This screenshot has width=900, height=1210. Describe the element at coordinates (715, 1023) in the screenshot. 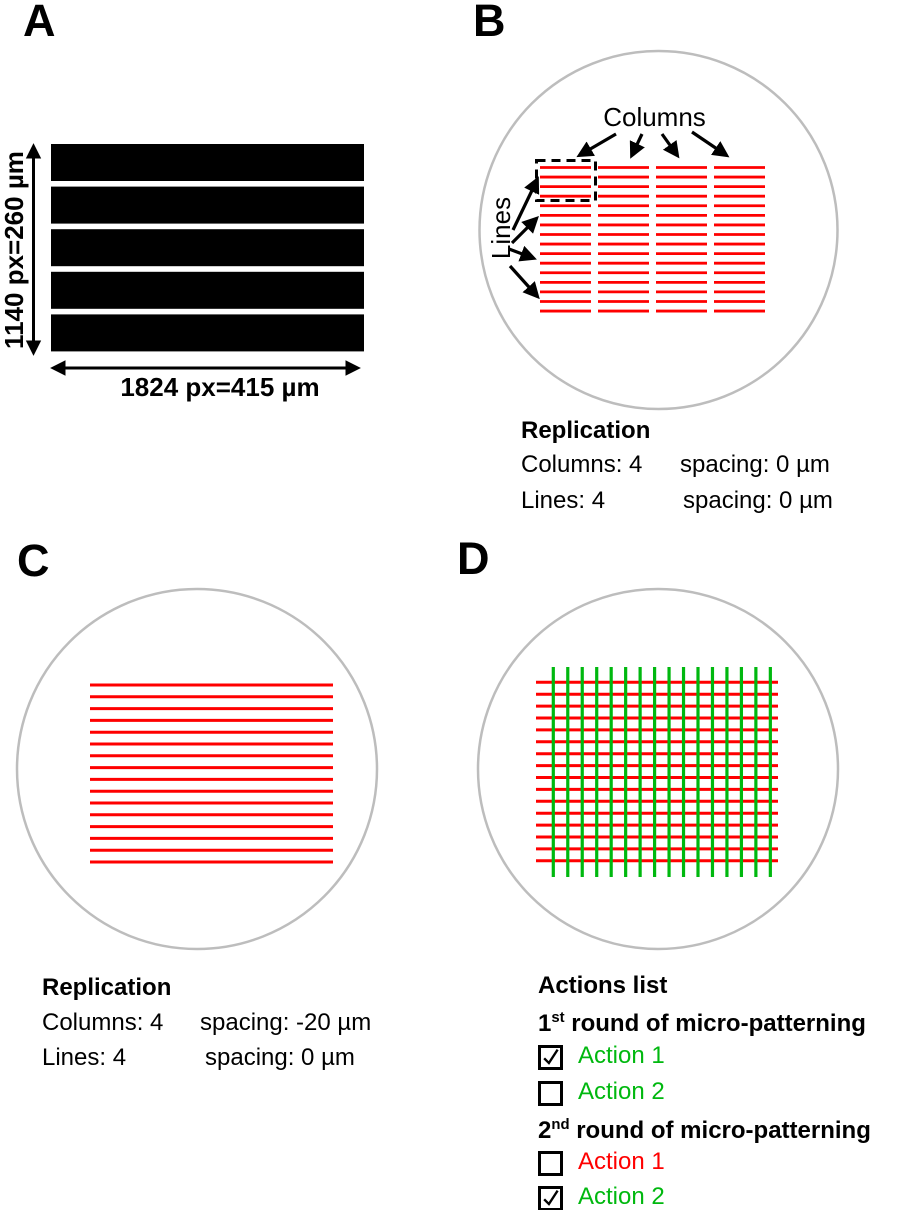

I see `round1-text: round of micro-patterning` at that location.